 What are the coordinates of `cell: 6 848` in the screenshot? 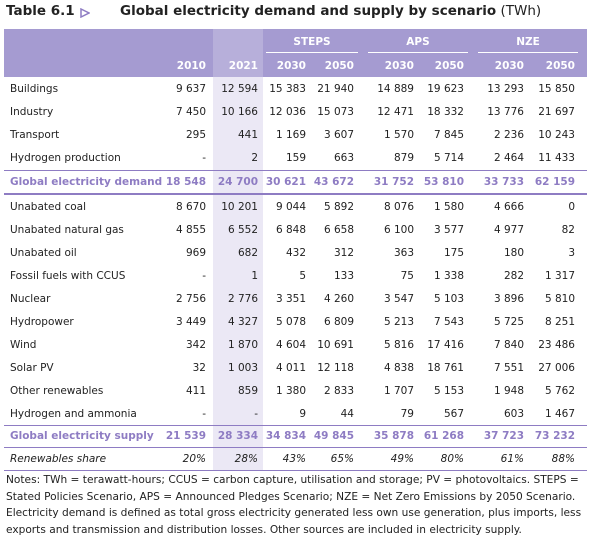 It's located at (290, 230).